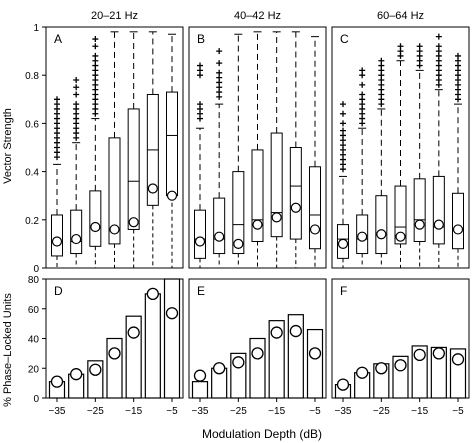 The width and height of the screenshot is (474, 443). Describe the element at coordinates (36, 28) in the screenshot. I see `y-tick-label: 1` at that location.